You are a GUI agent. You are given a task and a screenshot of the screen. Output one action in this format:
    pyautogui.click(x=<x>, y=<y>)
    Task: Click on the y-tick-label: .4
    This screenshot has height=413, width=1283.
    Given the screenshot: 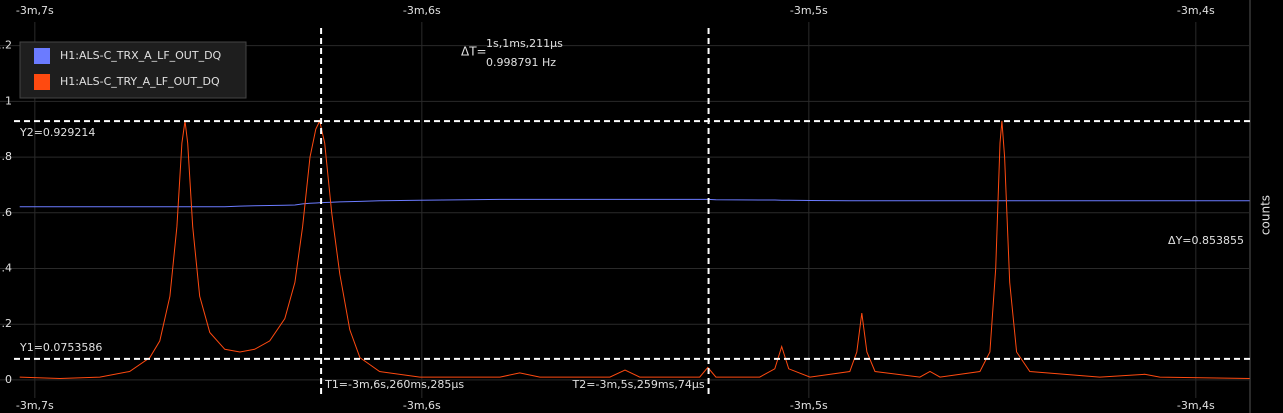 What is the action you would take?
    pyautogui.click(x=7, y=267)
    